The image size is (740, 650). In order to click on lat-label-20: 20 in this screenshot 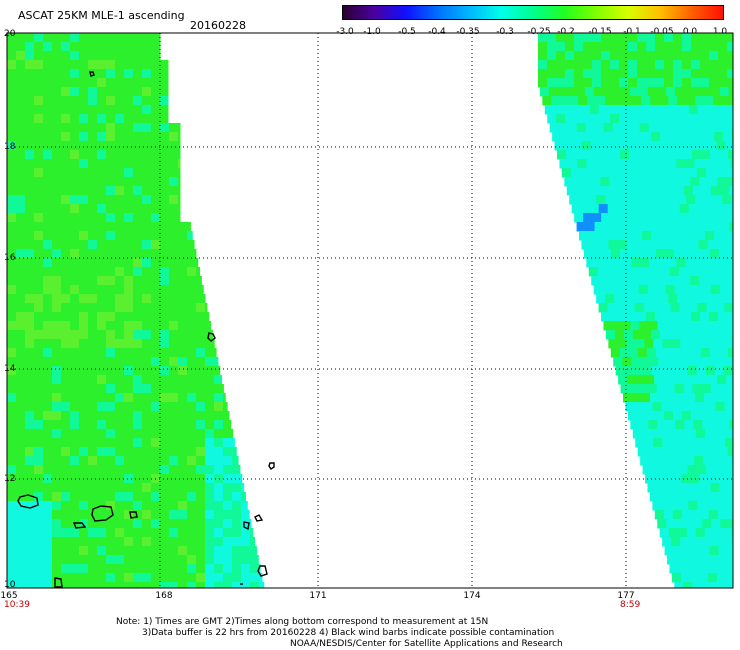, I will do `click(10, 34)`.